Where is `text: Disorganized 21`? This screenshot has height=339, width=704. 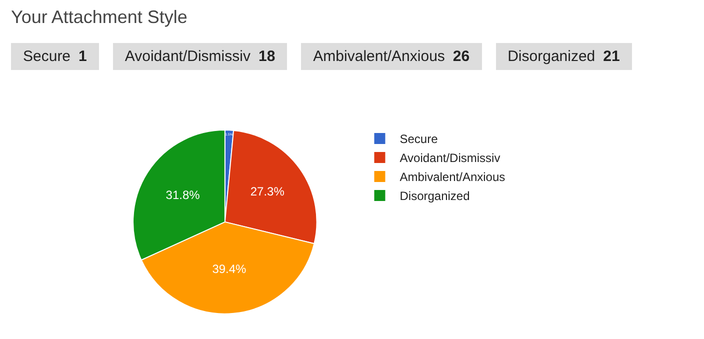 text: Disorganized 21 is located at coordinates (564, 56).